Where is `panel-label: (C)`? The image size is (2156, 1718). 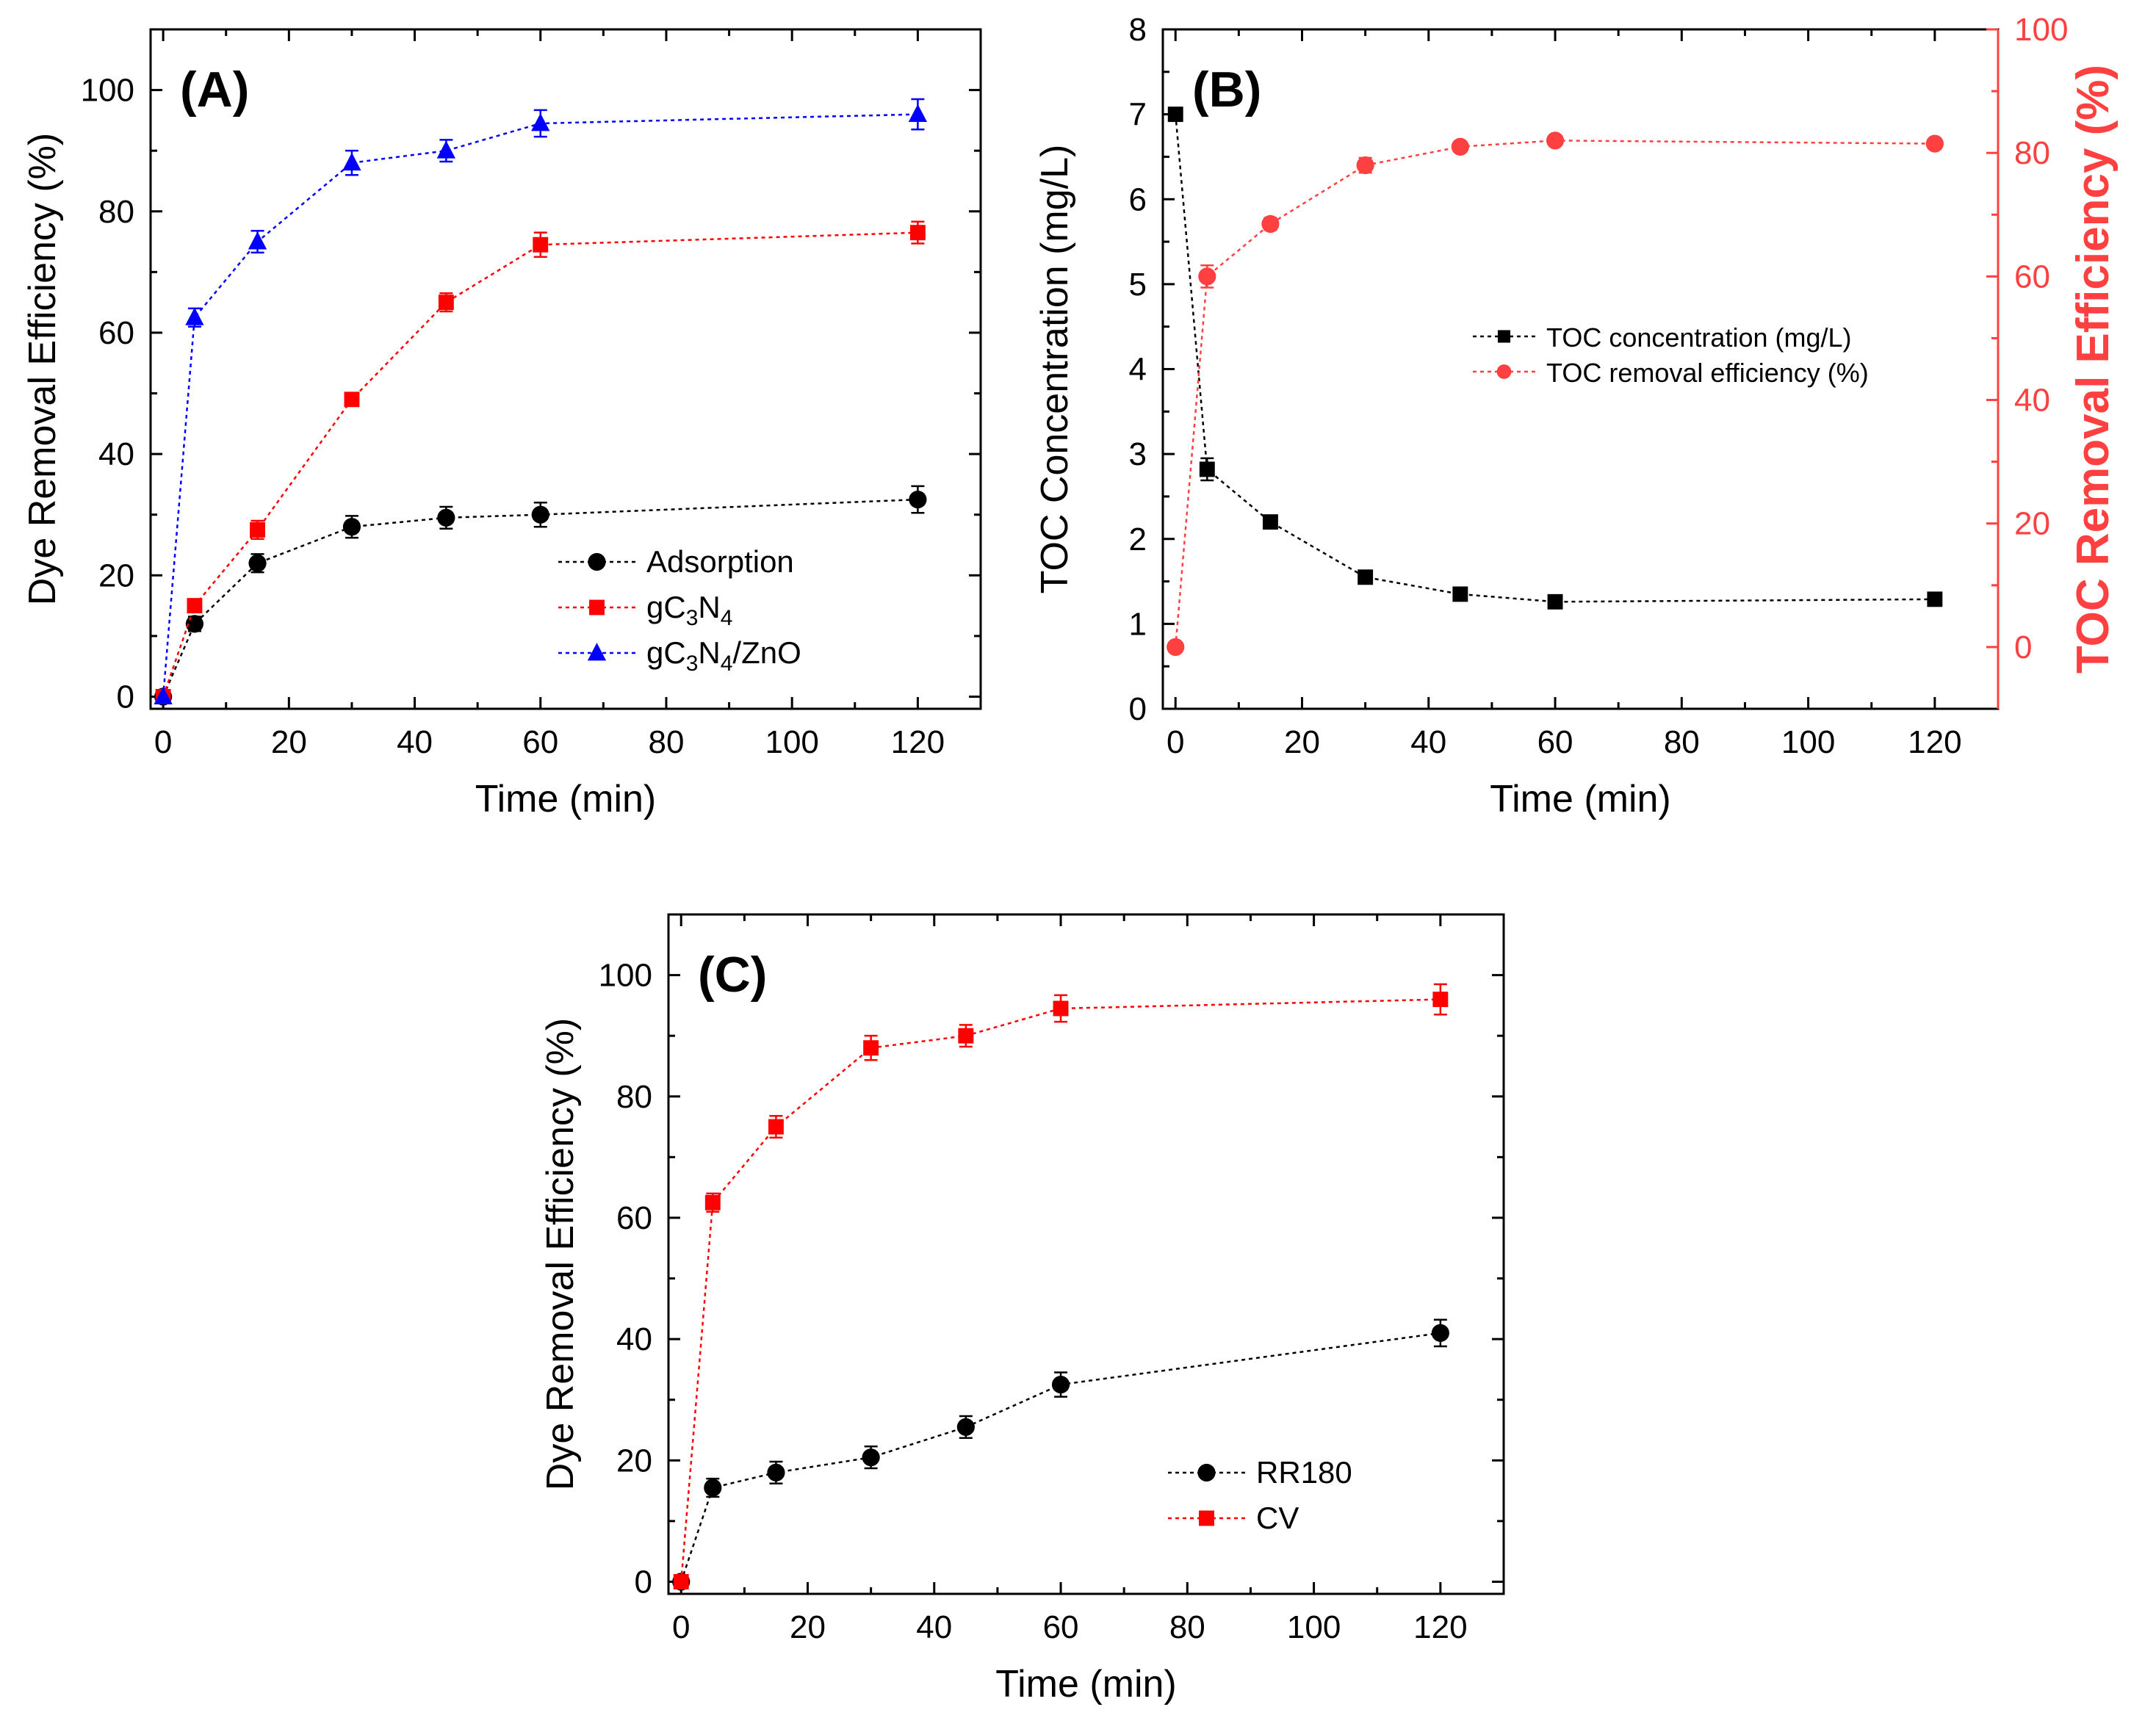
panel-label: (C) is located at coordinates (732, 975).